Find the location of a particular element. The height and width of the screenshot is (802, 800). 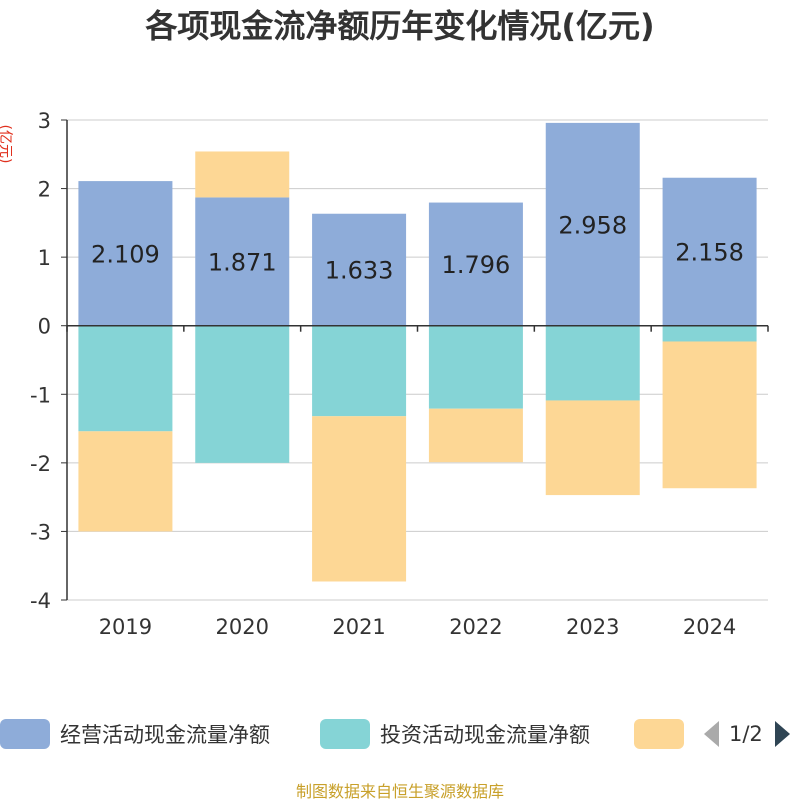

legend-swatch-financing is located at coordinates (659, 734).